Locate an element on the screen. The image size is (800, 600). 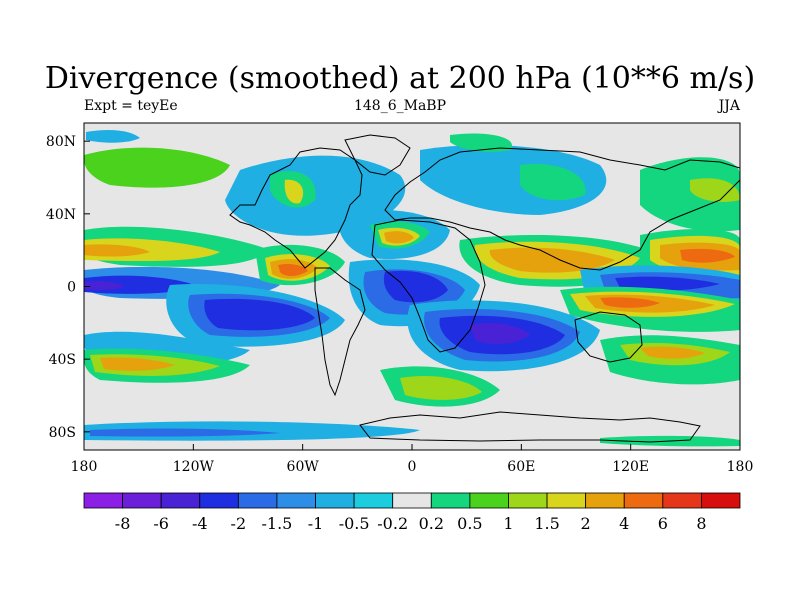
north-america-outline is located at coordinates (296, 208).